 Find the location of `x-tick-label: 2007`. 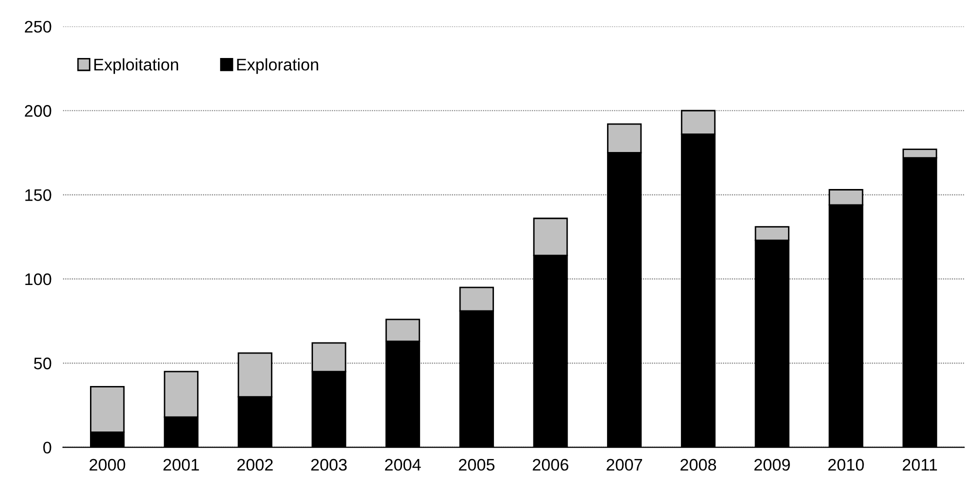

x-tick-label: 2007 is located at coordinates (624, 464).